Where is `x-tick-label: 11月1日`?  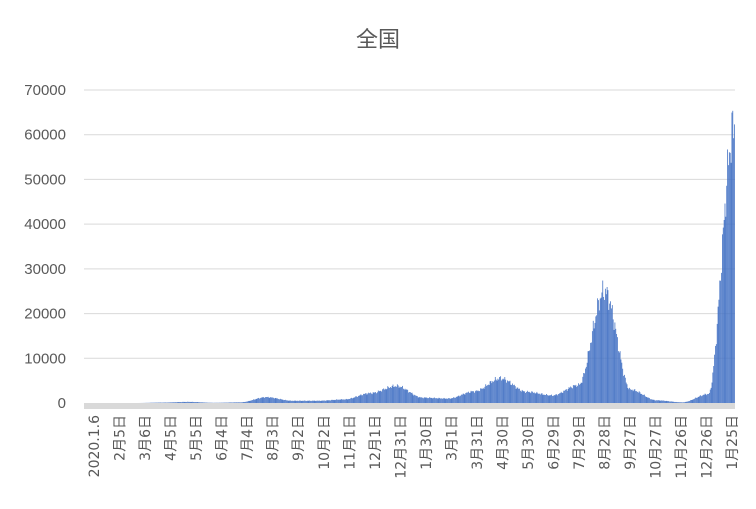
x-tick-label: 11月1日 is located at coordinates (350, 442).